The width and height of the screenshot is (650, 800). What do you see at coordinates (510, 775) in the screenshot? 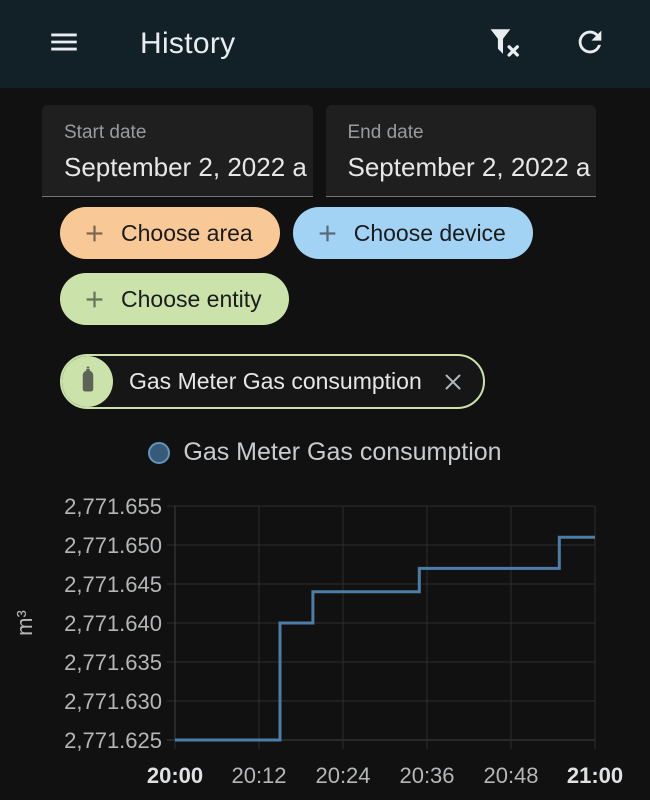
I see `svg-text: 20:48` at bounding box center [510, 775].